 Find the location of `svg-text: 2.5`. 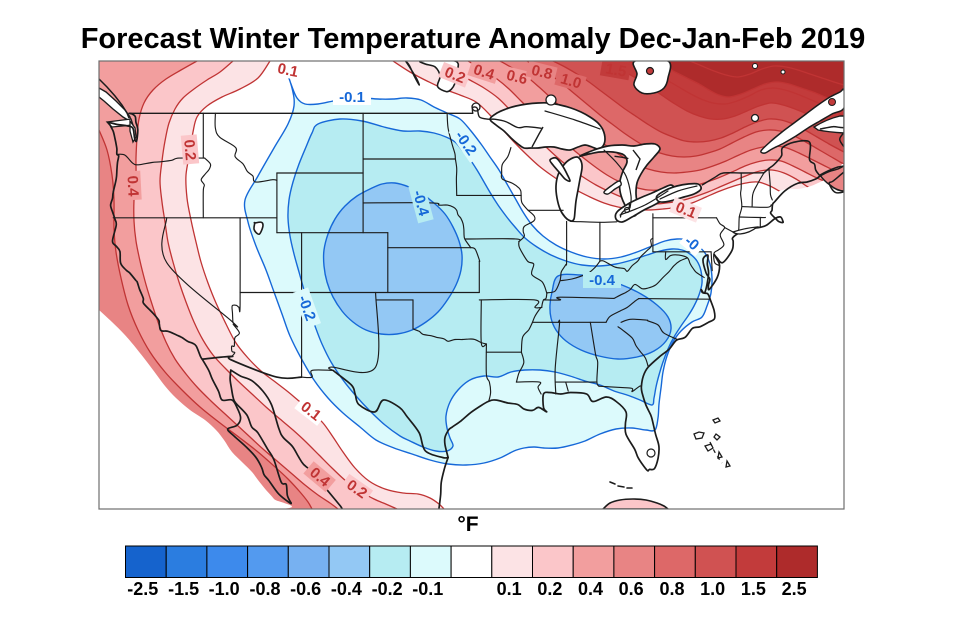

svg-text: 2.5 is located at coordinates (794, 589).